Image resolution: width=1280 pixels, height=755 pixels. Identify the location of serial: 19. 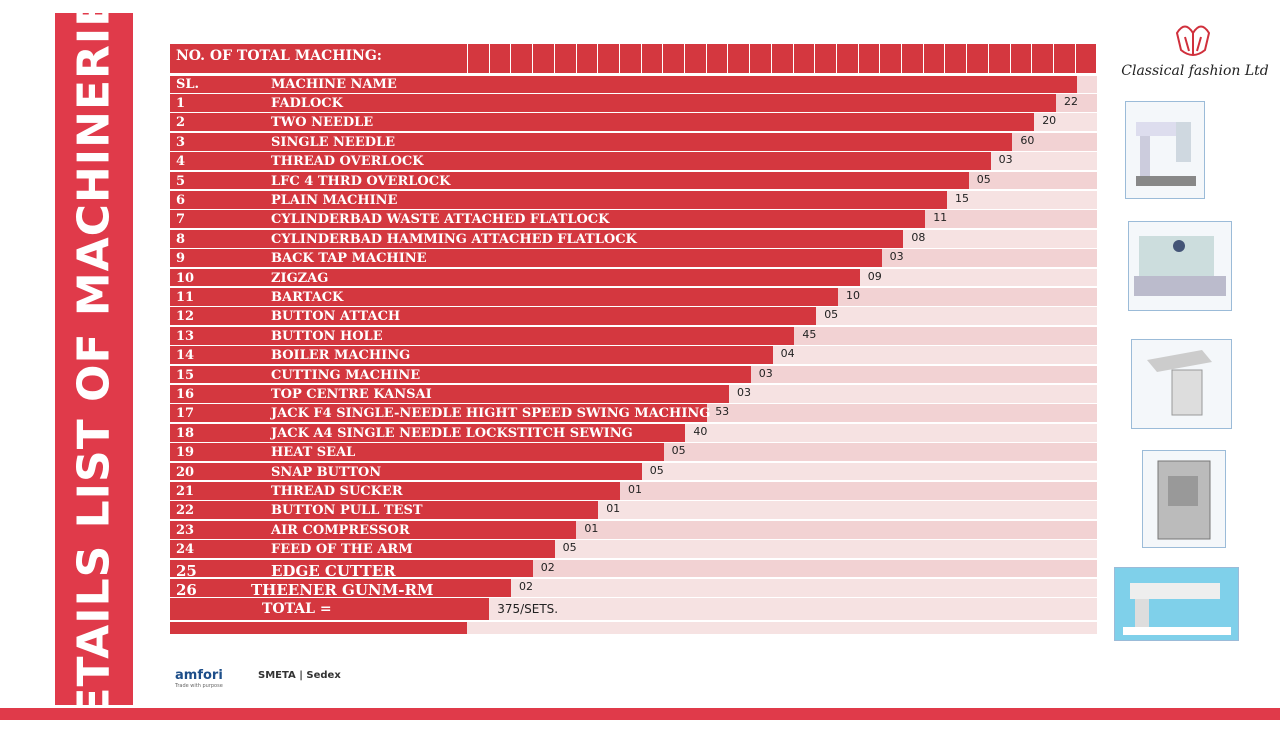
(185, 453).